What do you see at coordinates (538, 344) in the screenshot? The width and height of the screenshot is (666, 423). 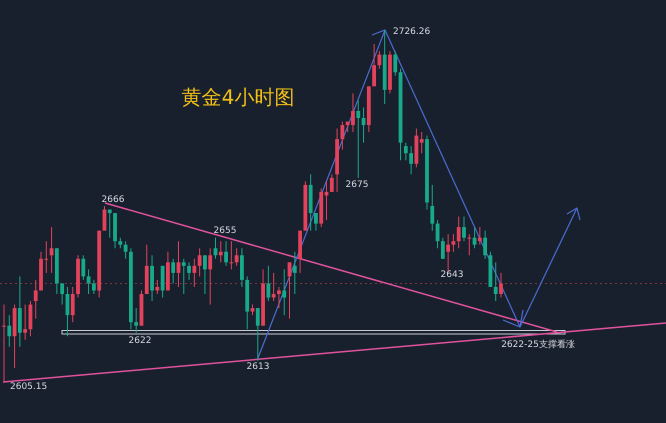 I see `annotation: 2622-25支撑看涨` at bounding box center [538, 344].